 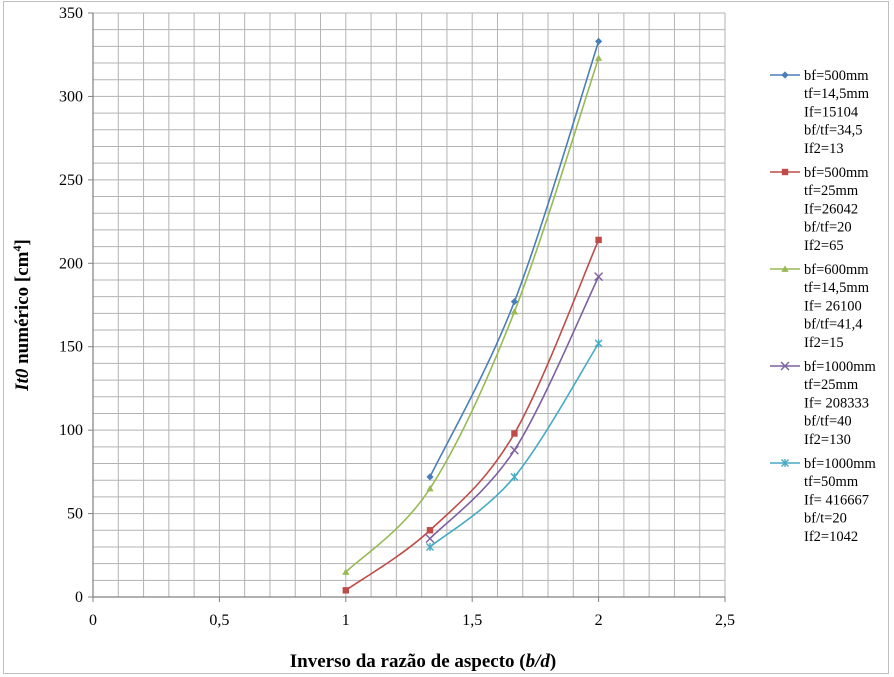 What do you see at coordinates (346, 620) in the screenshot?
I see `x-tick-label: 1` at bounding box center [346, 620].